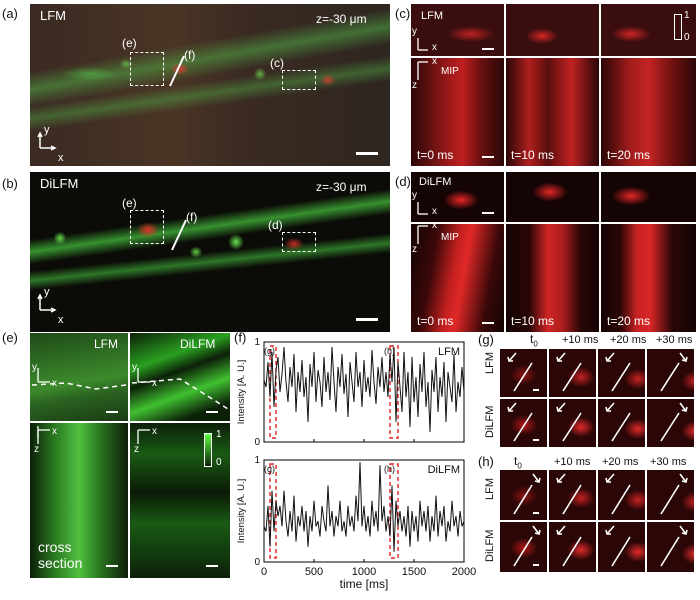 Image resolution: width=700 pixels, height=600 pixels. I want to click on event-g-grid, so click(598, 398).